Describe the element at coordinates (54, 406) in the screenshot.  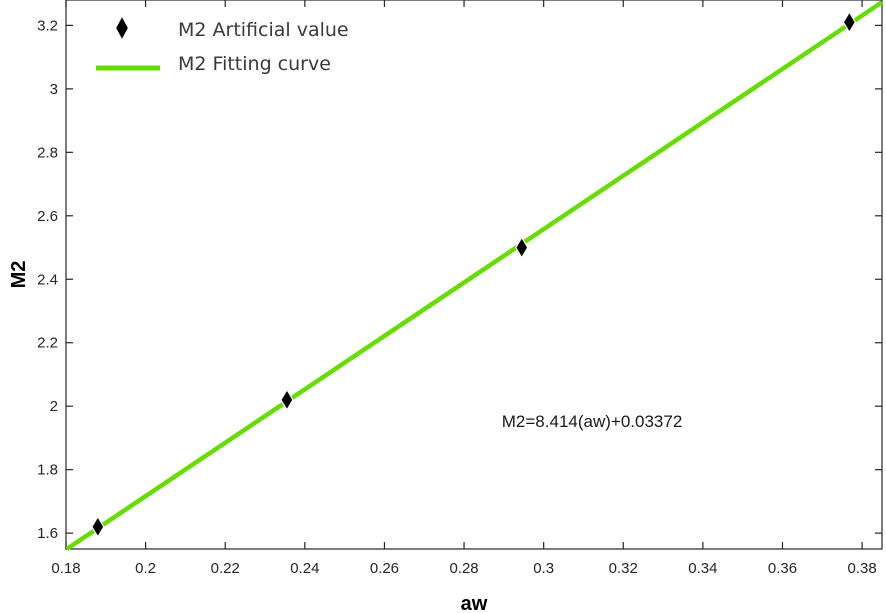
I see `y-tick-label: 2` at that location.